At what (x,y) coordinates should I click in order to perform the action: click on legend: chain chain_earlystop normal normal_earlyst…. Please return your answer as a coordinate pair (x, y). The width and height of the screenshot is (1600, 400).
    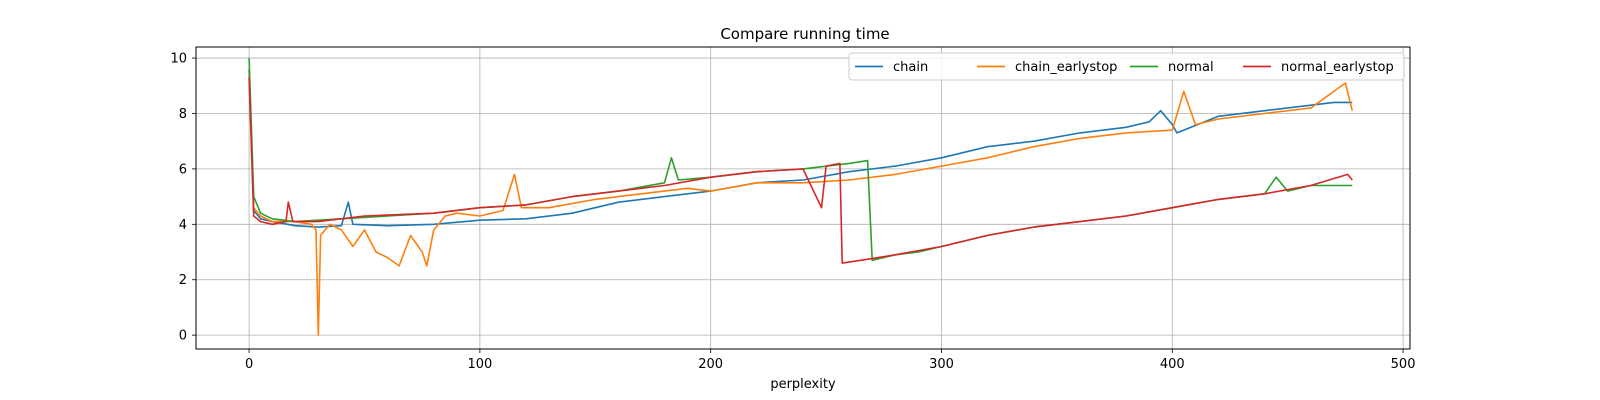
    Looking at the image, I should click on (1126, 66).